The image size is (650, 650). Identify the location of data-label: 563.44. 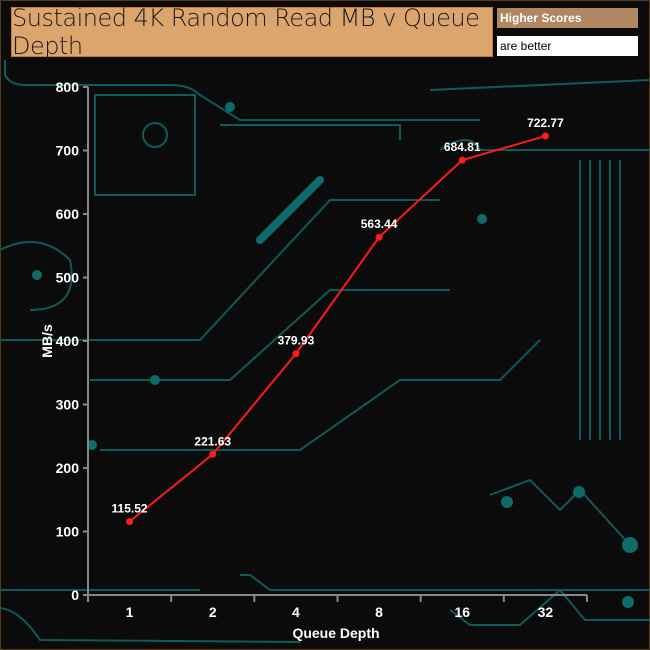
(379, 224).